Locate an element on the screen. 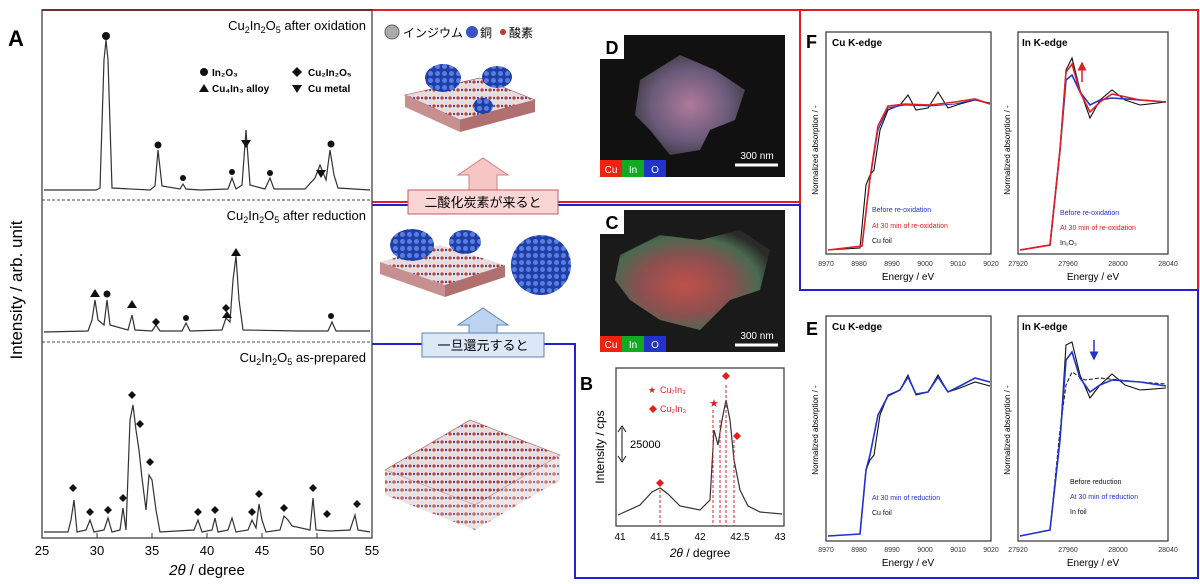  svg-text: 25 is located at coordinates (42, 550).